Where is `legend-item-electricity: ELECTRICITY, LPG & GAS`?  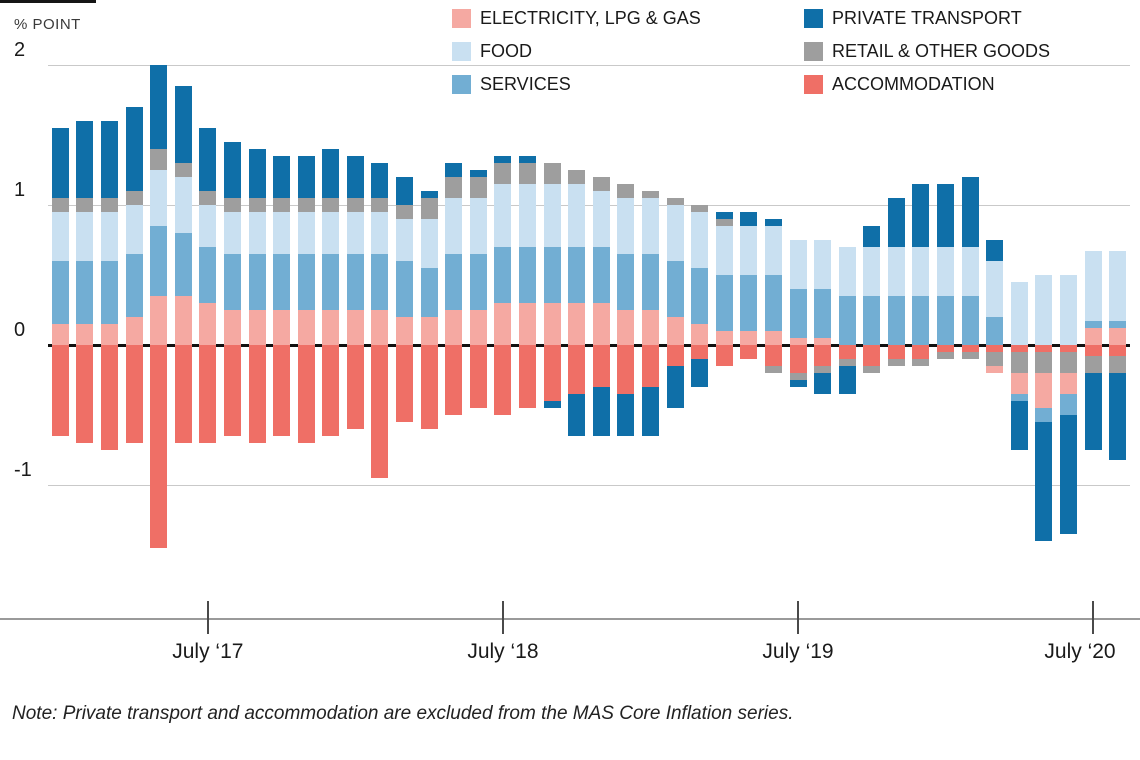
legend-item-electricity: ELECTRICITY, LPG & GAS is located at coordinates (628, 18).